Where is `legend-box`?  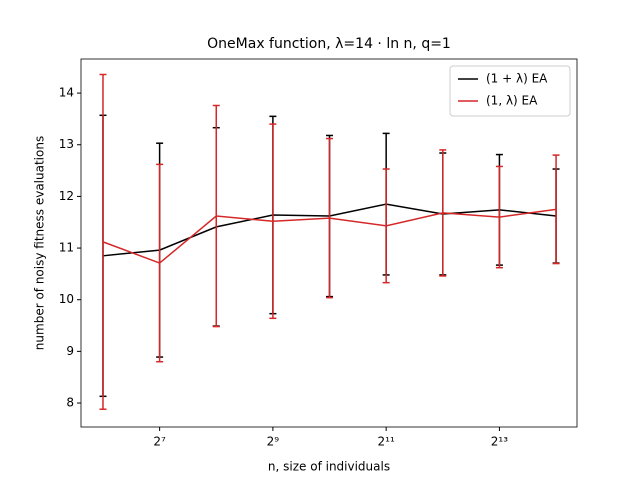
legend-box is located at coordinates (510, 91).